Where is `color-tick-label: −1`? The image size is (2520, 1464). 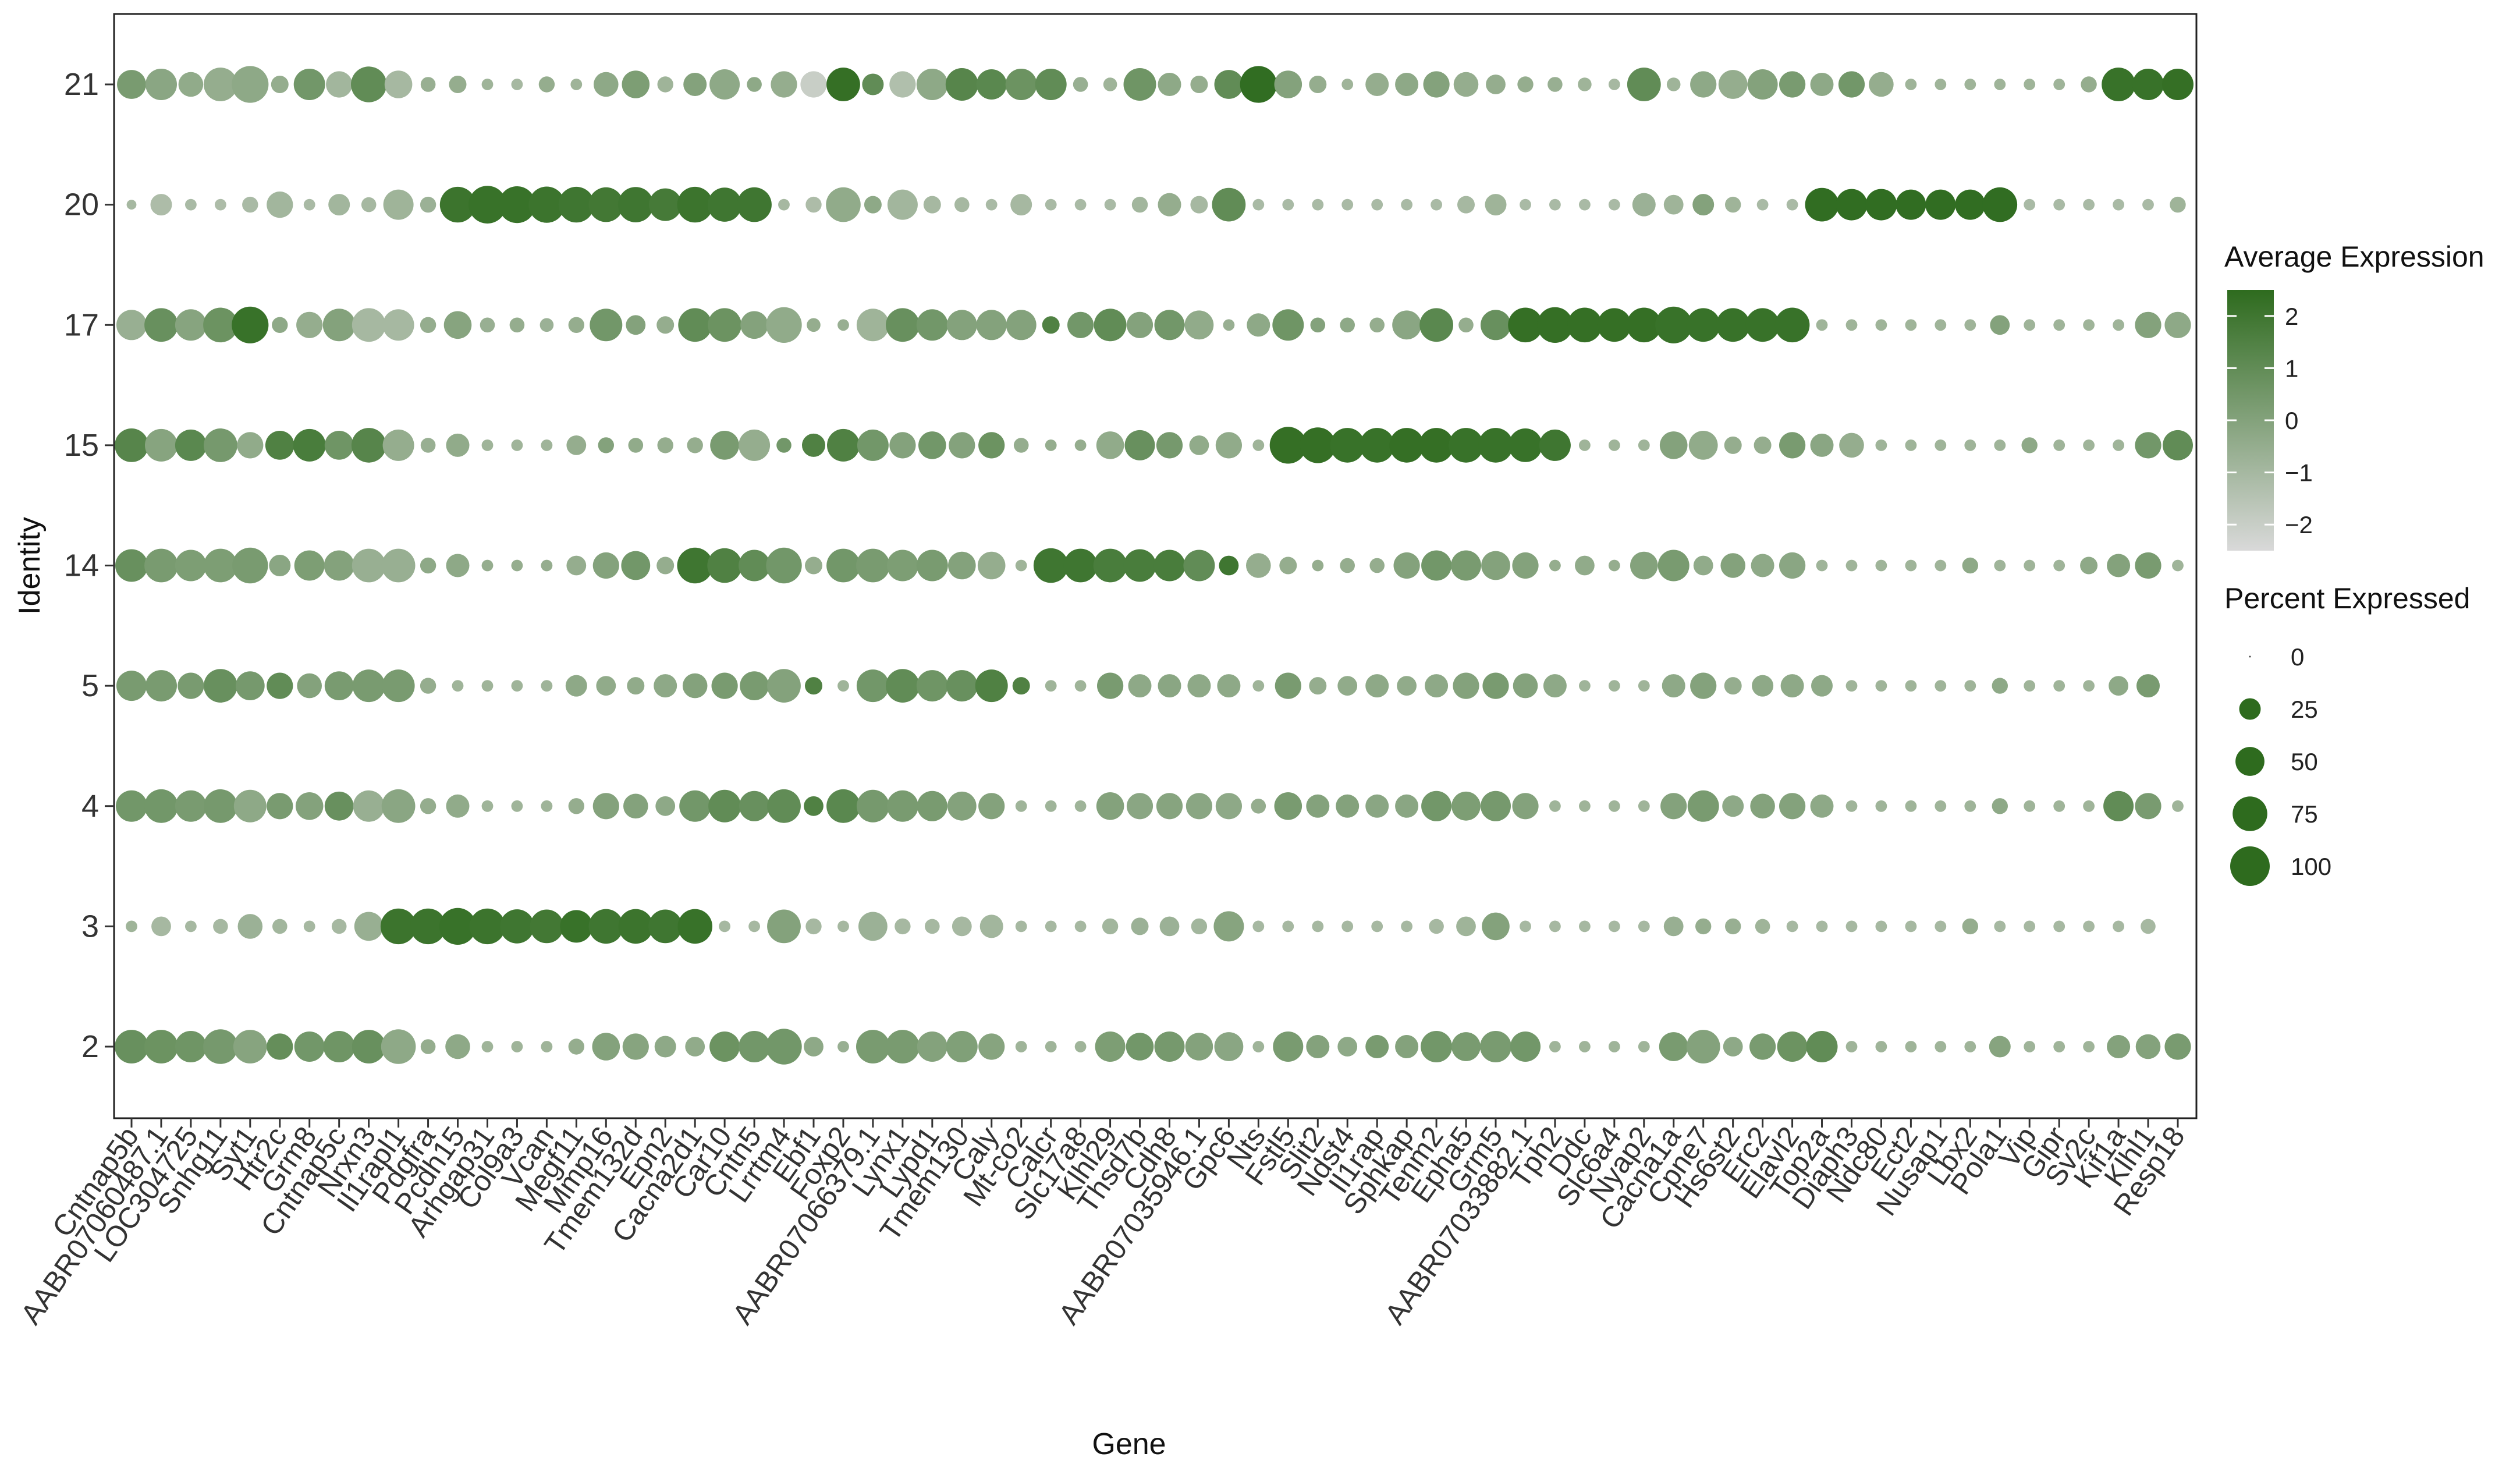 color-tick-label: −1 is located at coordinates (2299, 473).